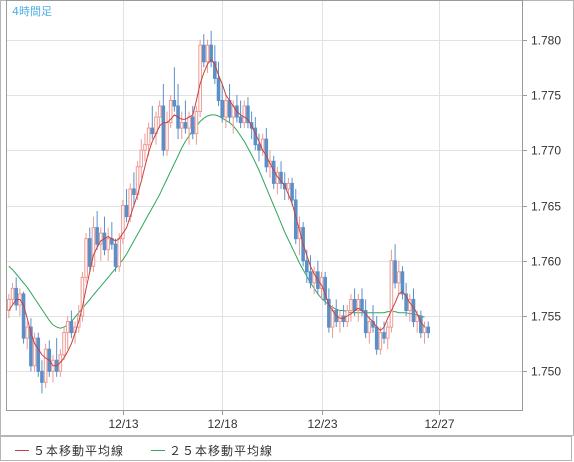 The width and height of the screenshot is (574, 462). Describe the element at coordinates (32, 11) in the screenshot. I see `timeframe-label: 4時間足` at that location.